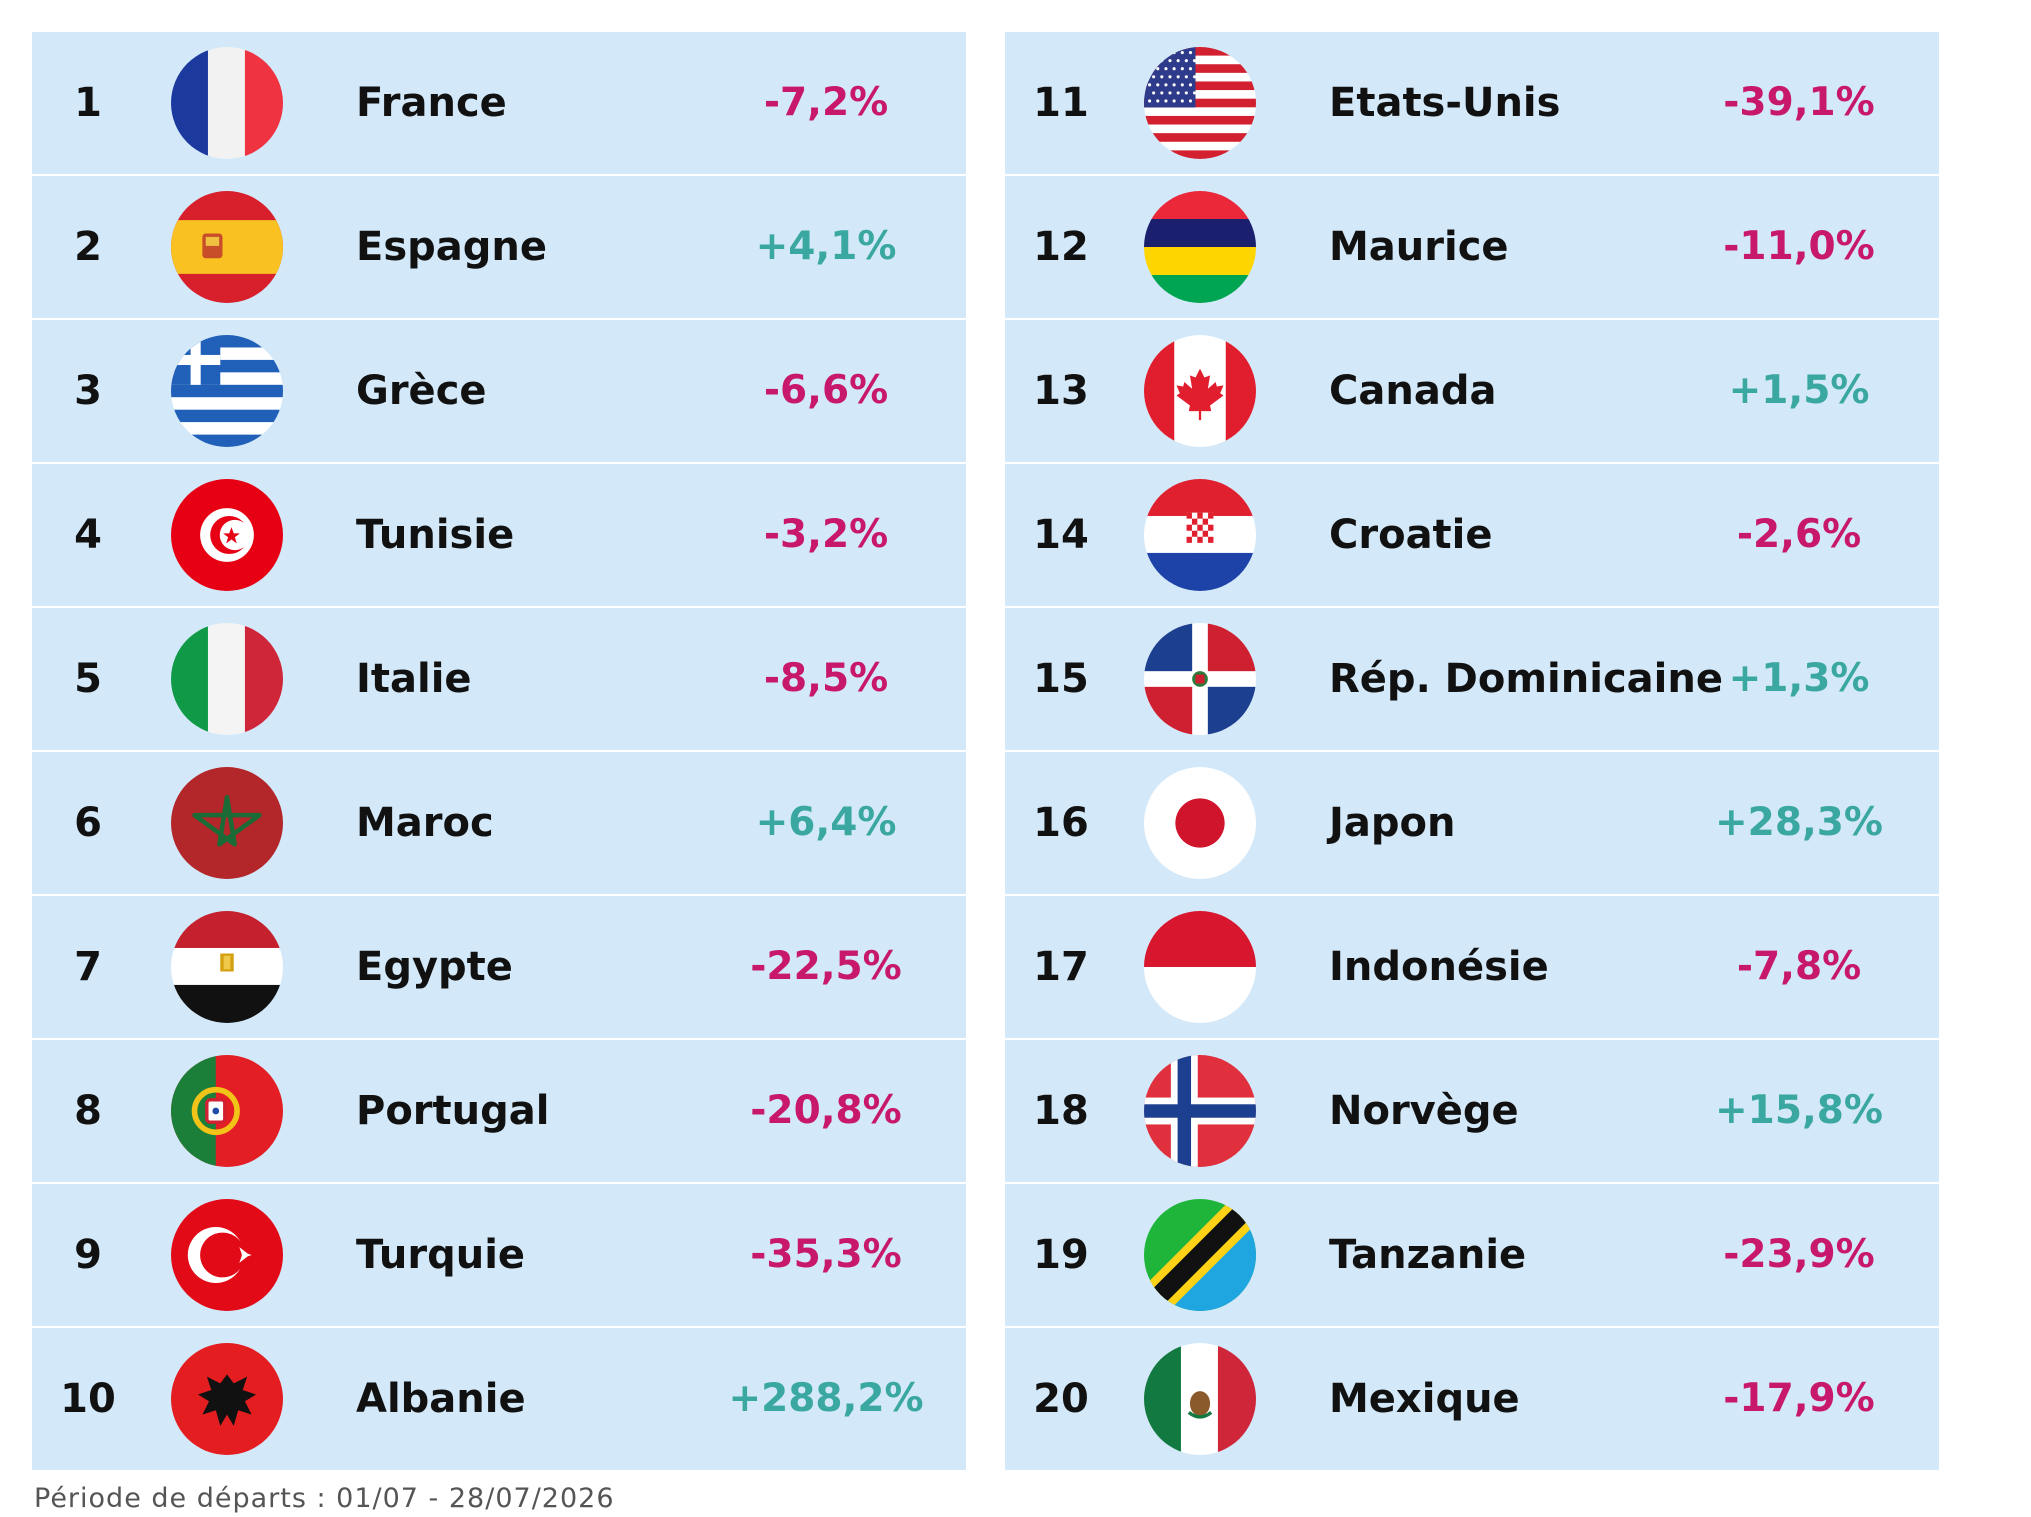 Image resolution: width=2031 pixels, height=1517 pixels. I want to click on table-row: 3 Grèce -6,6%, so click(499, 391).